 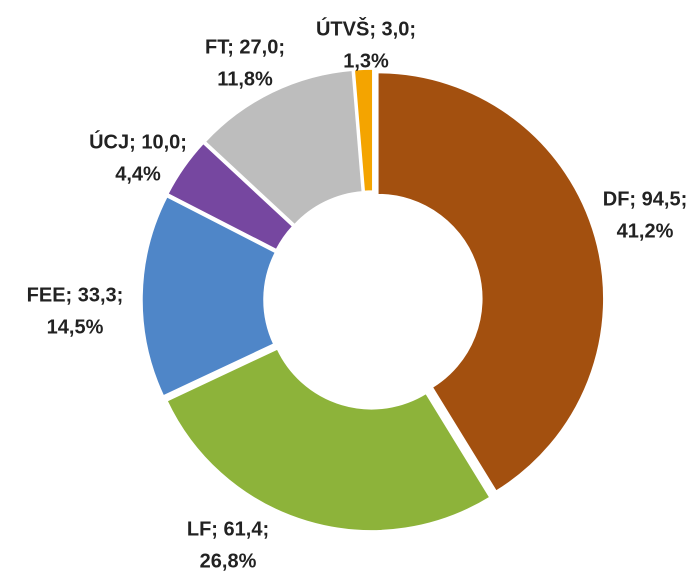 What do you see at coordinates (366, 28) in the screenshot?
I see `data-label: ÚTVŠ; 3,0;` at bounding box center [366, 28].